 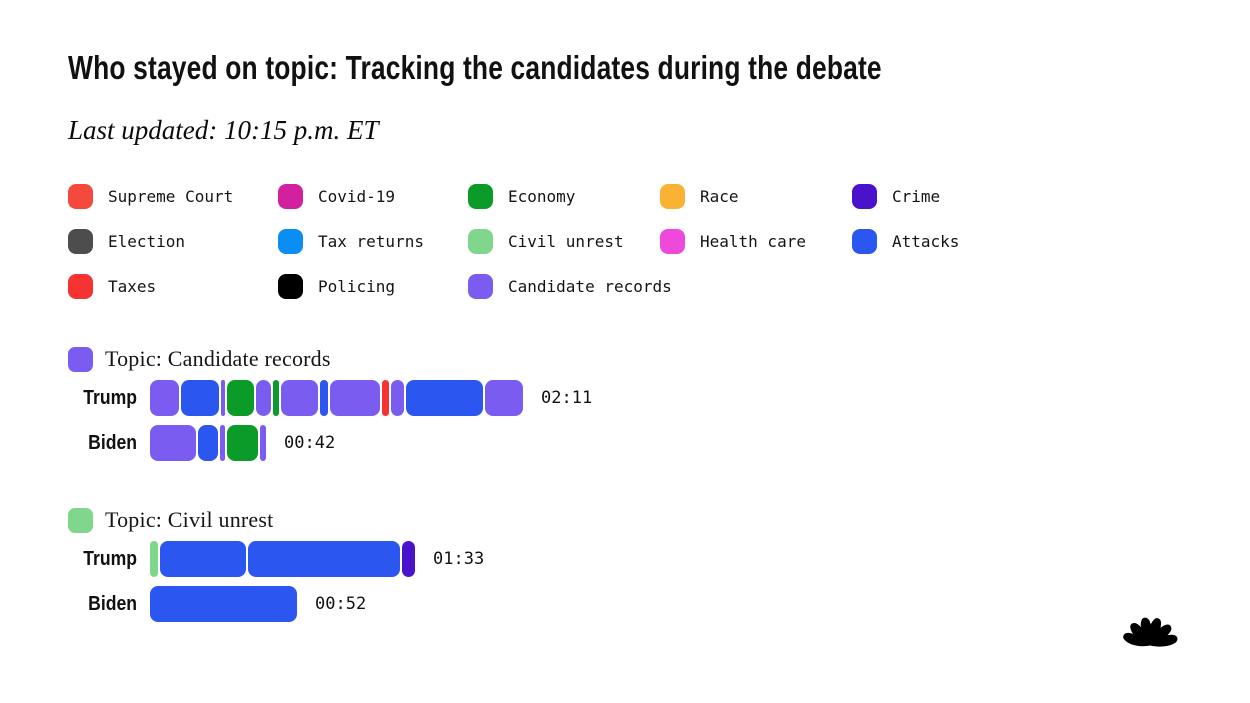 What do you see at coordinates (357, 197) in the screenshot?
I see `legend-label: Covid-19` at bounding box center [357, 197].